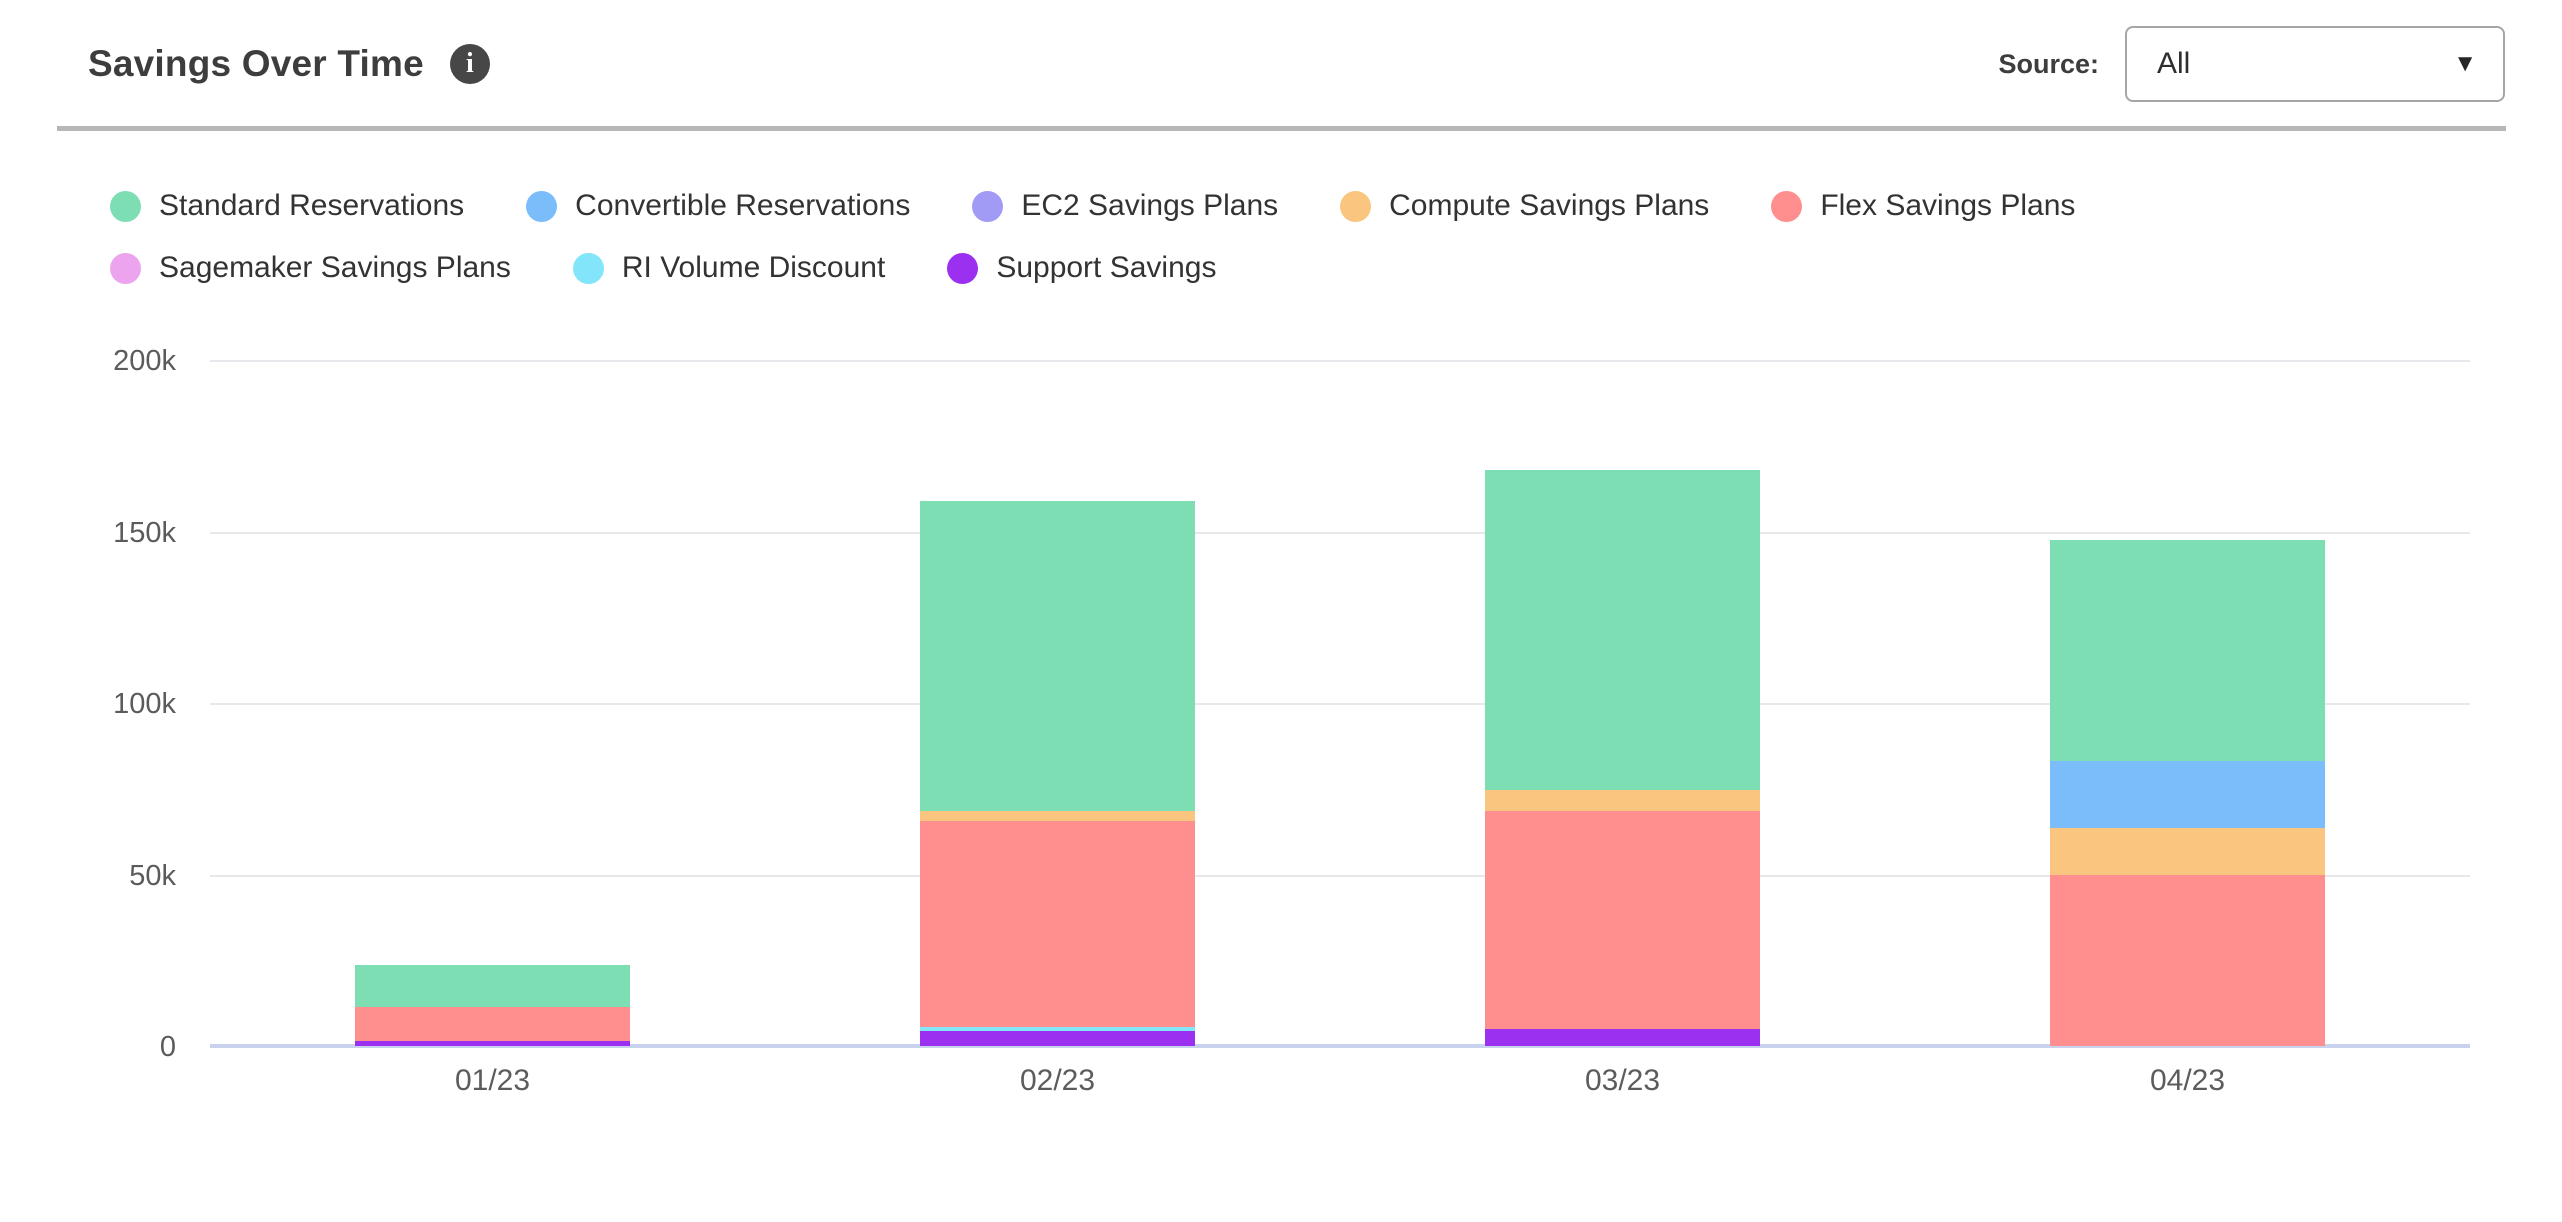 The image size is (2562, 1222). What do you see at coordinates (2174, 63) in the screenshot?
I see `source-dropdown-value: All` at bounding box center [2174, 63].